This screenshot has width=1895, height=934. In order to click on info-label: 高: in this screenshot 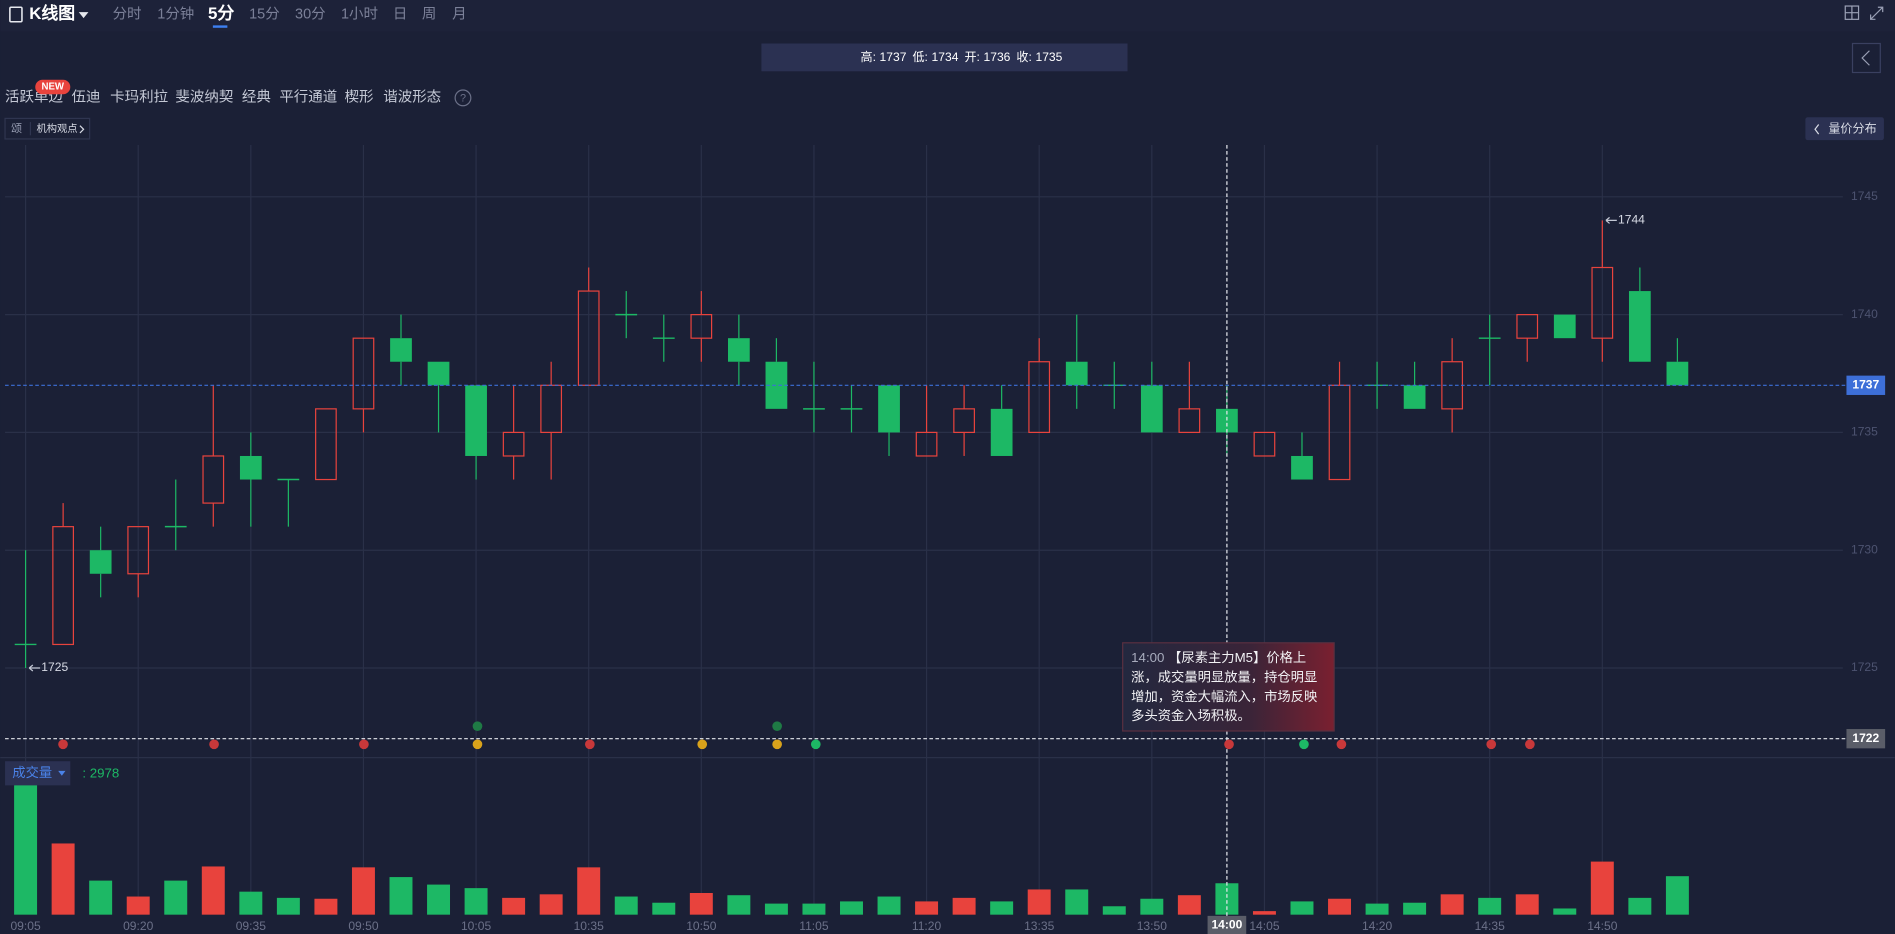, I will do `click(868, 56)`.